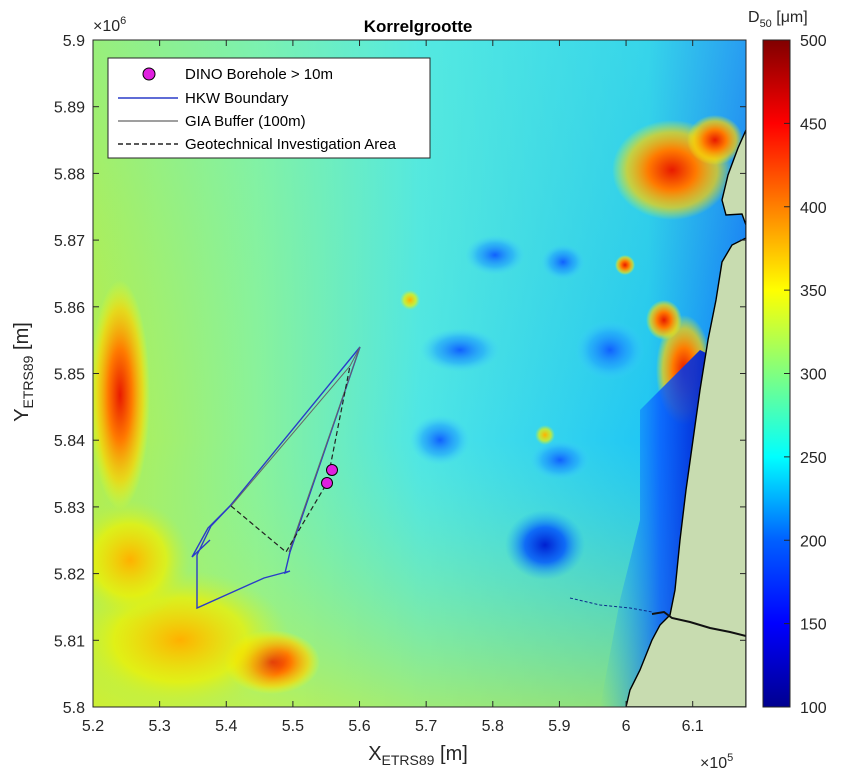 Image resolution: width=842 pixels, height=777 pixels. I want to click on x-tick-label: 6, so click(626, 726).